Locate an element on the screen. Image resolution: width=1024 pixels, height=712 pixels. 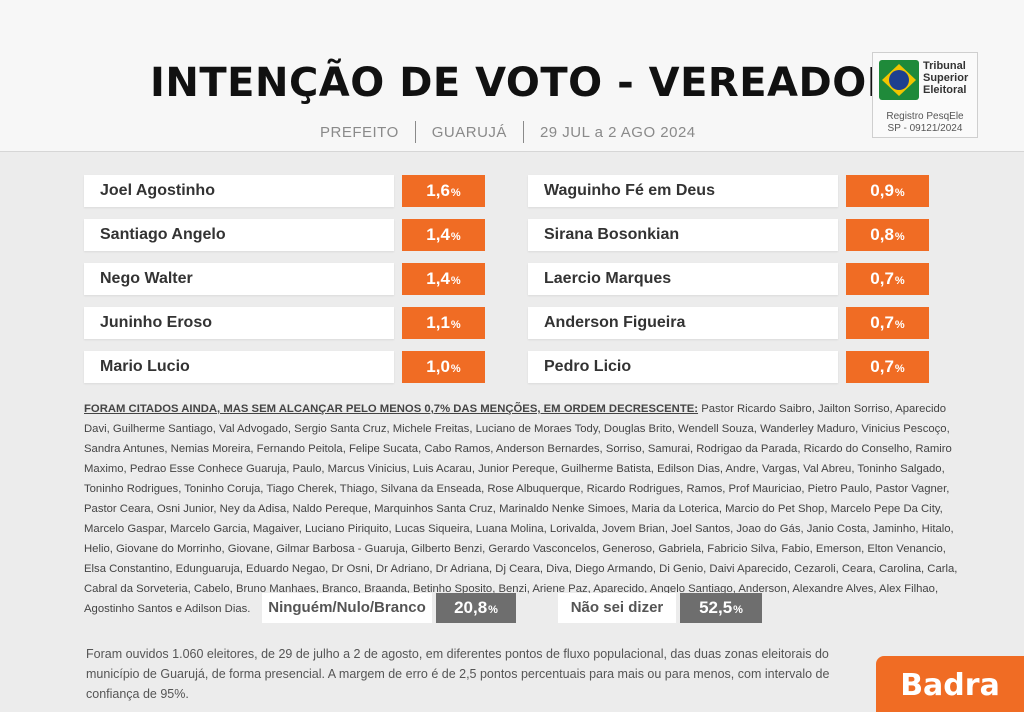
candidate-row: Juninho Eroso 1,1% is located at coordinates (285, 323).